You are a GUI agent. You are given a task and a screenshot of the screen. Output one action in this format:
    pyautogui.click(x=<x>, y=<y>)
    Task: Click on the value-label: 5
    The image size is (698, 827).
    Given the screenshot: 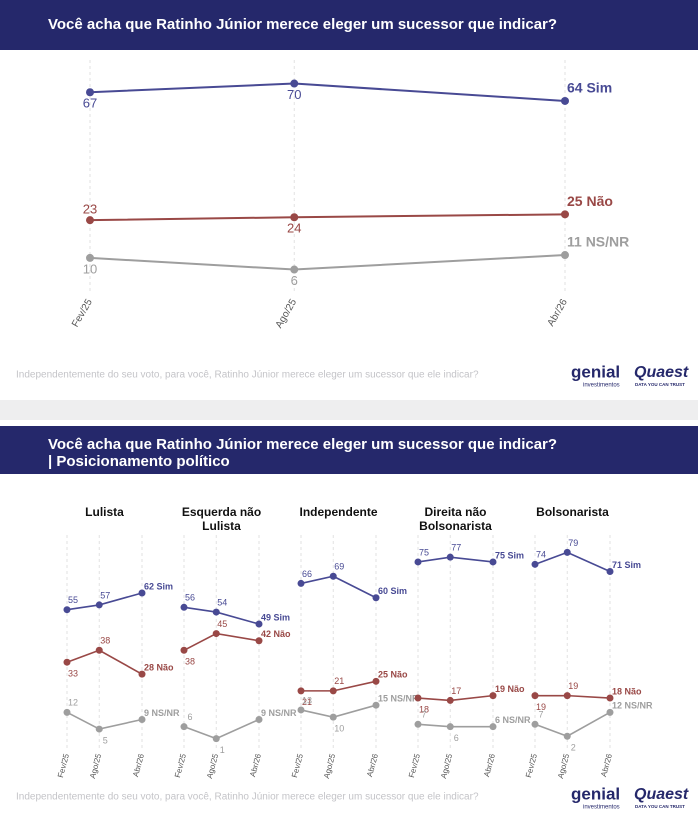 What is the action you would take?
    pyautogui.click(x=105, y=740)
    